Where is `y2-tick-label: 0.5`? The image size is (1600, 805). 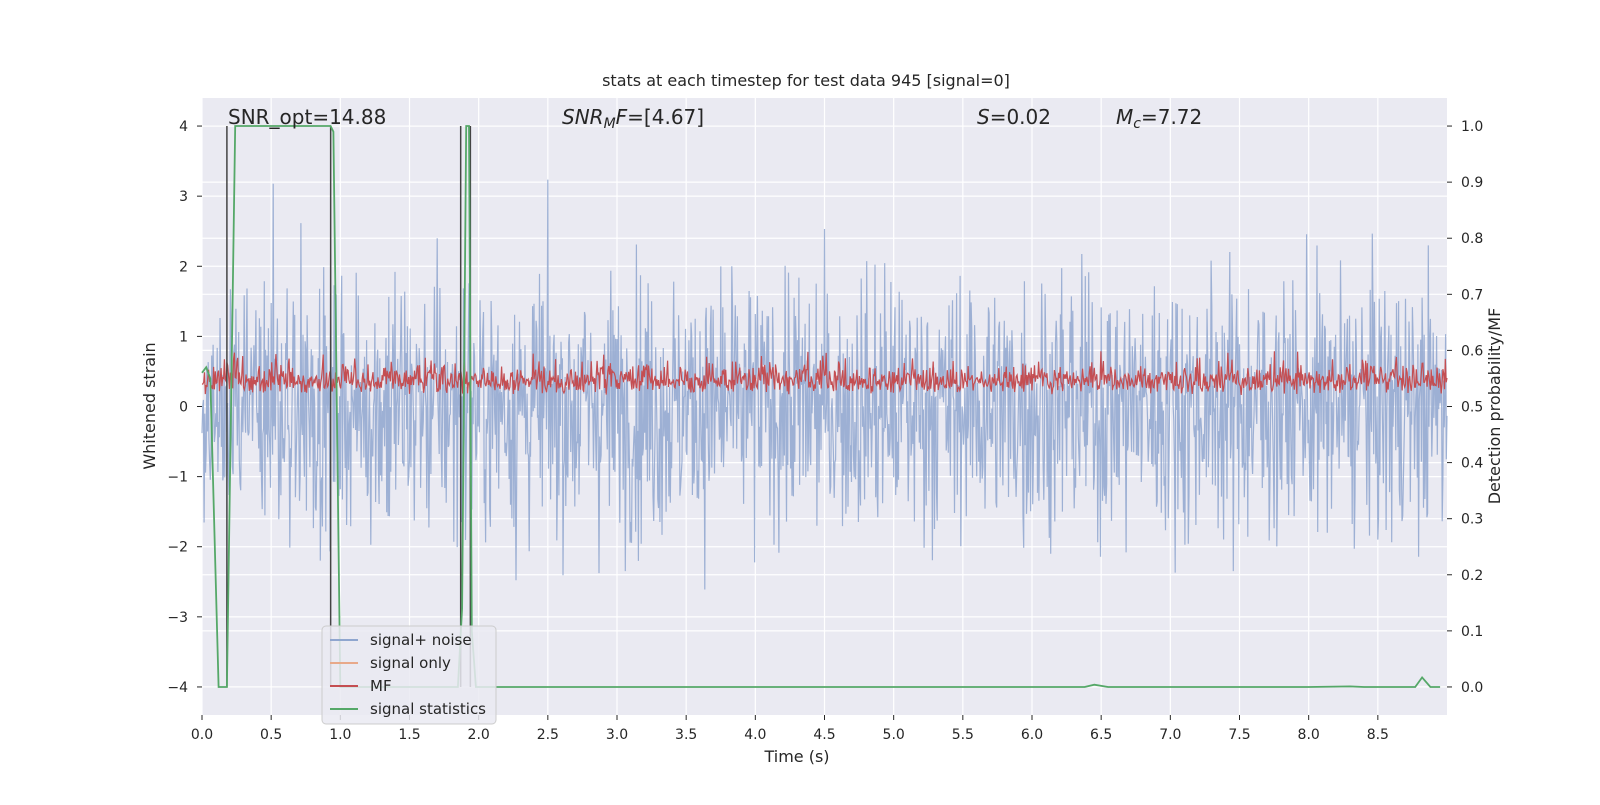 y2-tick-label: 0.5 is located at coordinates (1472, 408).